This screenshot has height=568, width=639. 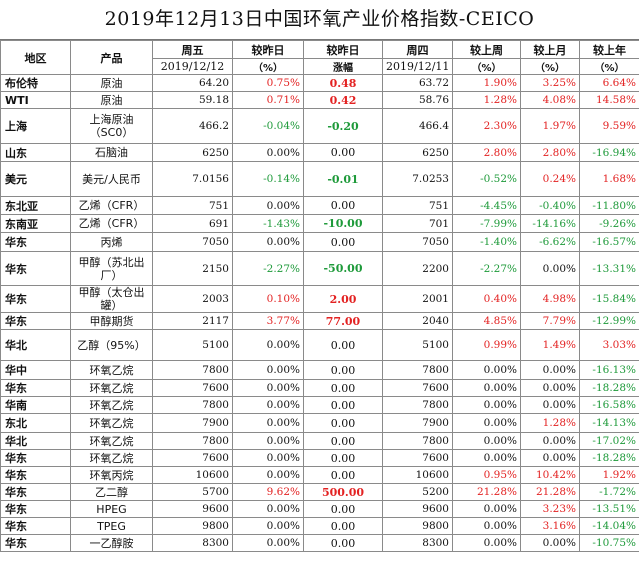 What do you see at coordinates (609, 83) in the screenshot?
I see `cell-year-change: 6.64%` at bounding box center [609, 83].